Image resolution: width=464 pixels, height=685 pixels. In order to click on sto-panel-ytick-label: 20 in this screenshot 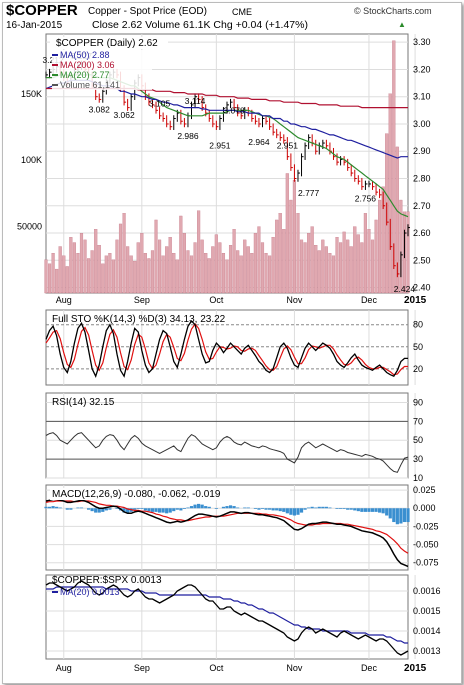, I will do `click(418, 369)`.